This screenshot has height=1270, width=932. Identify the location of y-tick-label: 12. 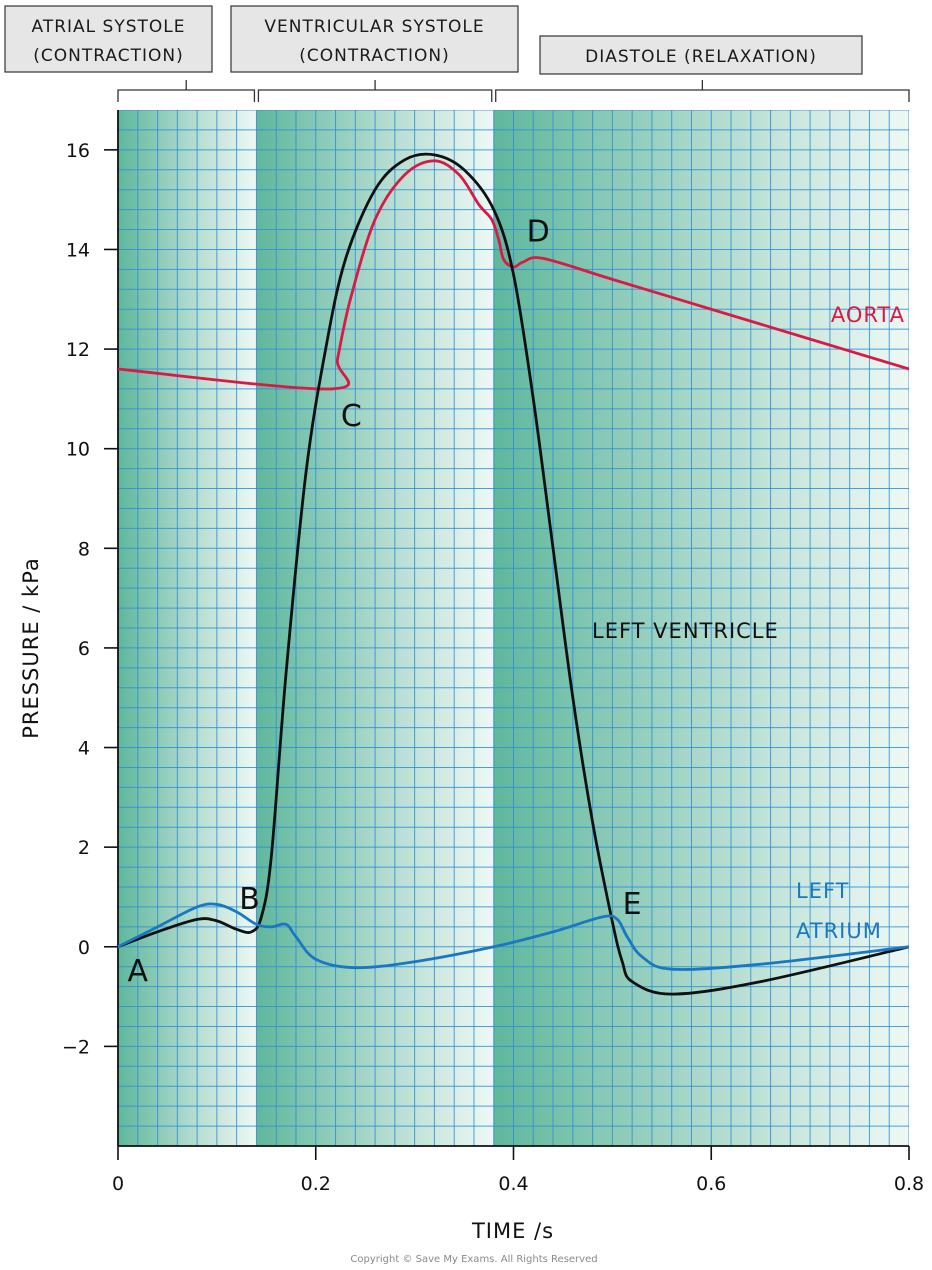
(78, 350).